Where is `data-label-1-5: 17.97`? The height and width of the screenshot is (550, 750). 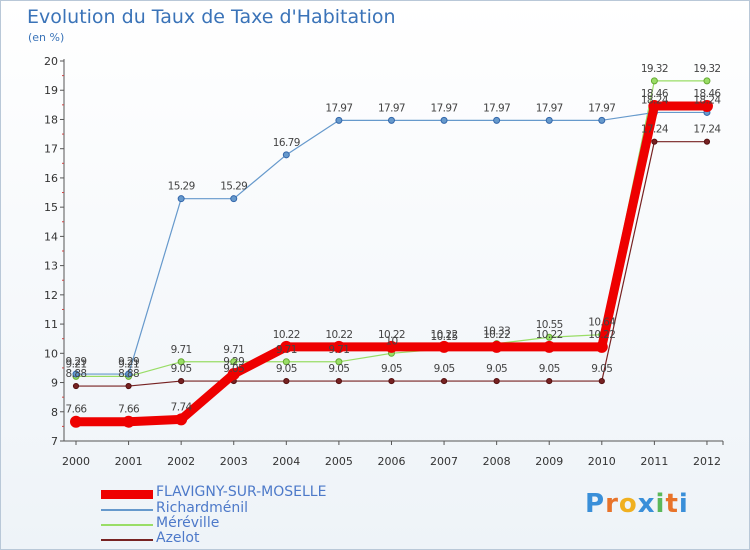
data-label-1-5: 17.97 is located at coordinates (338, 108).